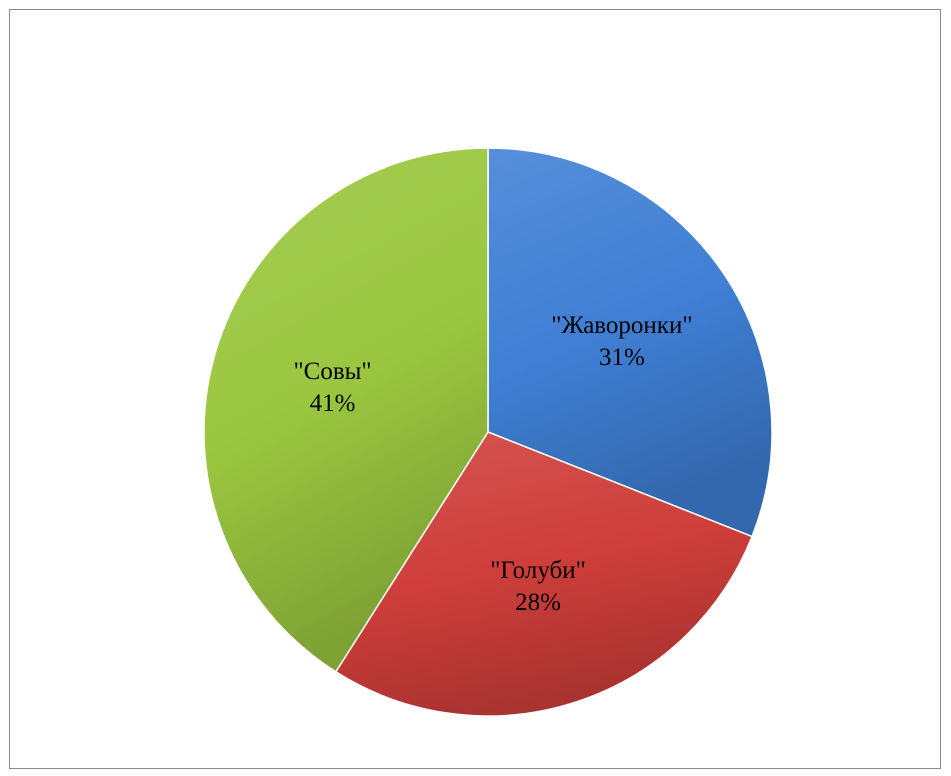 This screenshot has height=776, width=951. Describe the element at coordinates (333, 403) in the screenshot. I see `slice-percent-label: 41%` at that location.